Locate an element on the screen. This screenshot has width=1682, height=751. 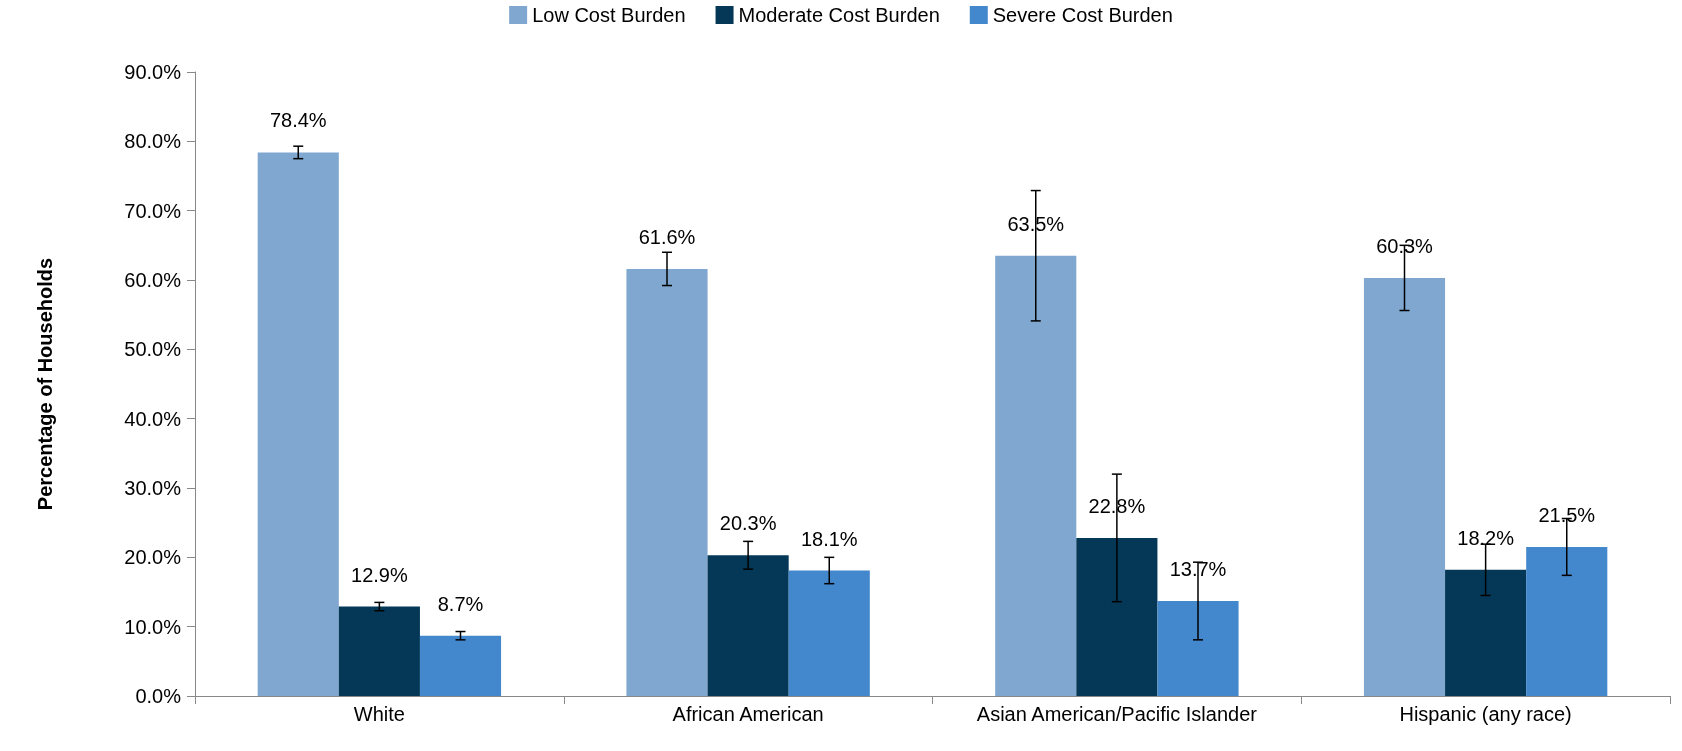
y-tick-label: 60.0% is located at coordinates (153, 280).